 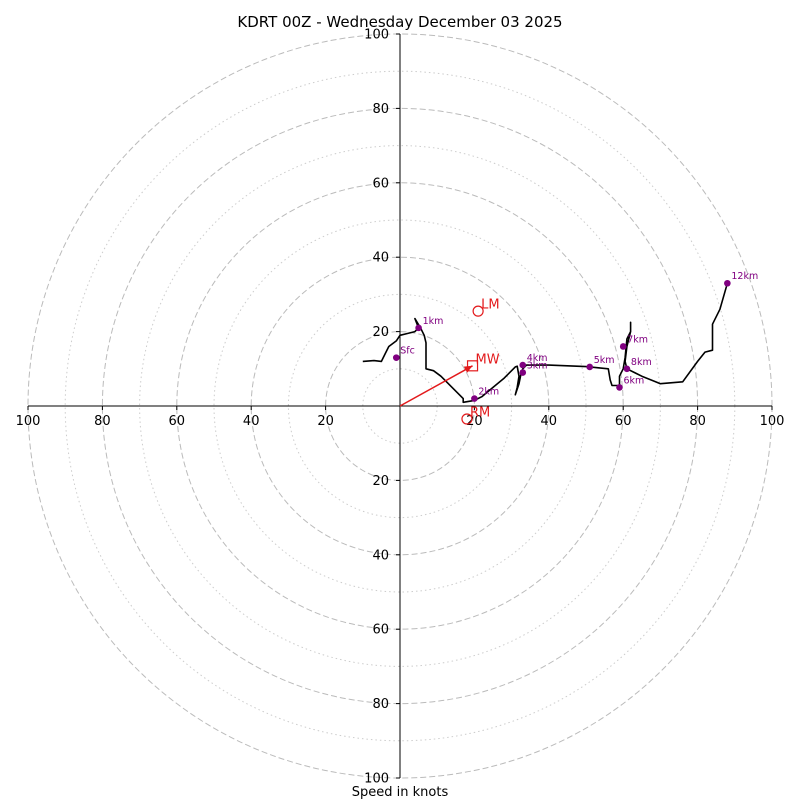 What do you see at coordinates (396, 357) in the screenshot?
I see `height-marker-Sfc` at bounding box center [396, 357].